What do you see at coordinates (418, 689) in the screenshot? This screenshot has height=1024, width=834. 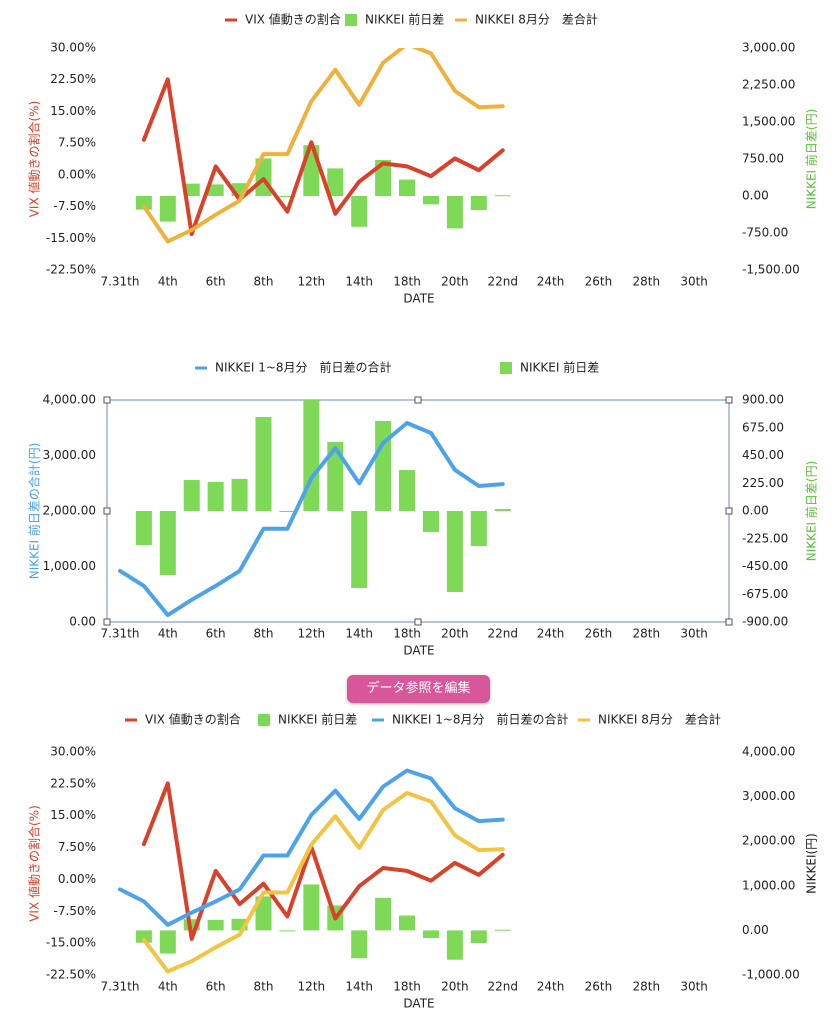 I see `edit-data-button: データ参照を編集` at bounding box center [418, 689].